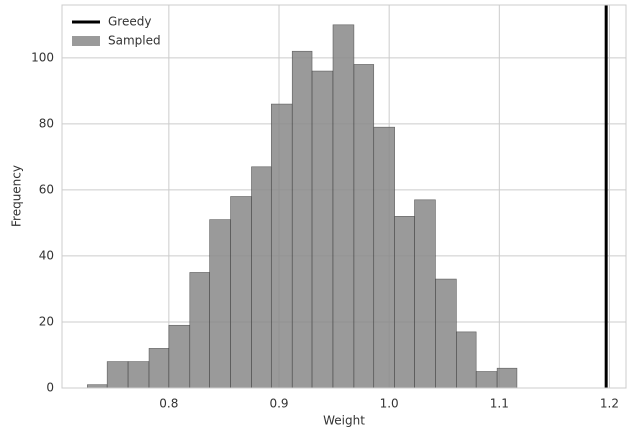  Describe the element at coordinates (46, 189) in the screenshot. I see `y-tick-label: 60` at that location.